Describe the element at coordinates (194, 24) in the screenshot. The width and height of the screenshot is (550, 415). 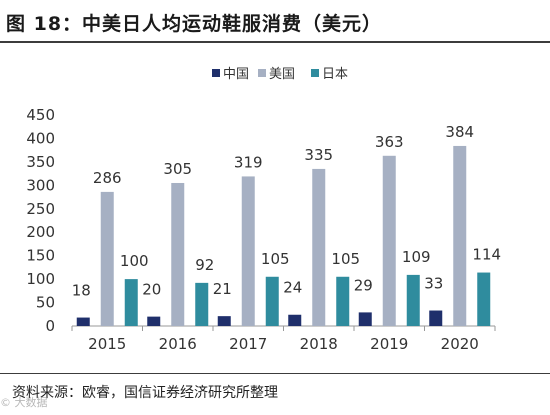
I see `figure-title: 图 18：中美日人均运动鞋服消费（美元）` at that location.